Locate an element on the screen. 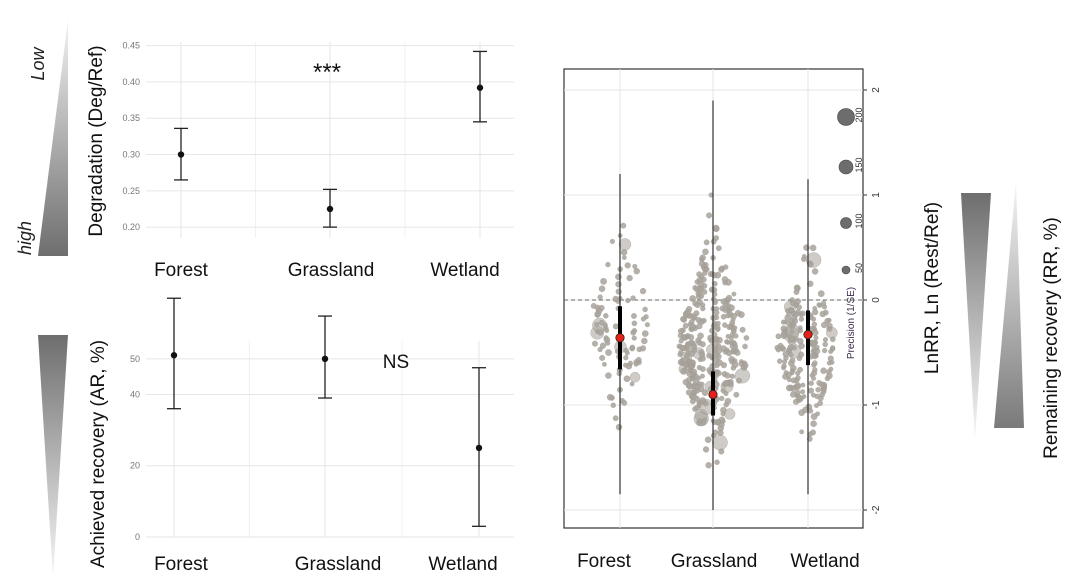  size-legend-label: 50 is located at coordinates (859, 268).